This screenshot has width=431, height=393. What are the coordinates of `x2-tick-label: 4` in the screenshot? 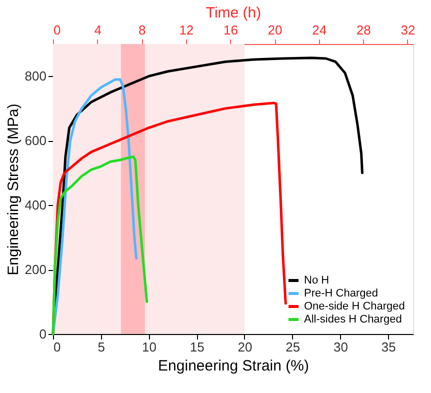 It's located at (98, 30).